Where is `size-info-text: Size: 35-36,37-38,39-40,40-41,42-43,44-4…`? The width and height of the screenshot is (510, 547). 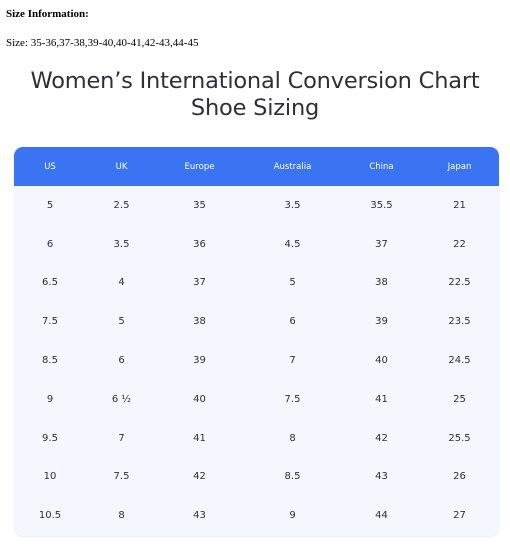 size-info-text: Size: 35-36,37-38,39-40,40-41,42-43,44-4… is located at coordinates (102, 43).